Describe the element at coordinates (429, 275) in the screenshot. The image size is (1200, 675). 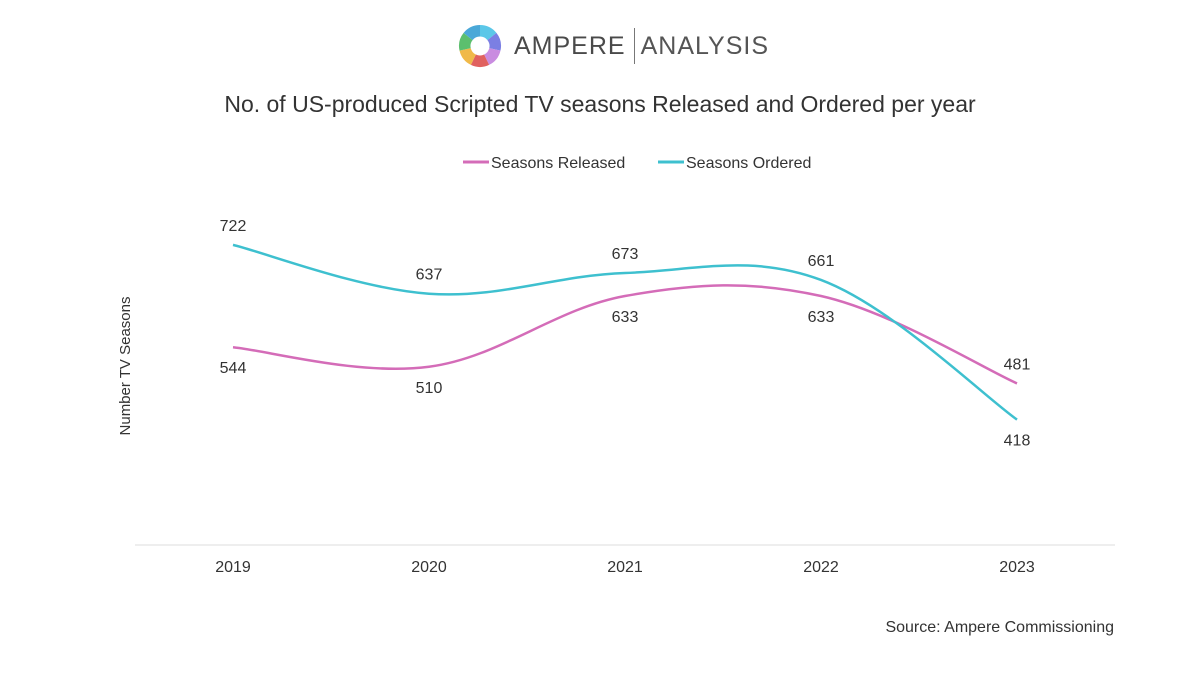
I see `data-label-ordered: 637` at that location.